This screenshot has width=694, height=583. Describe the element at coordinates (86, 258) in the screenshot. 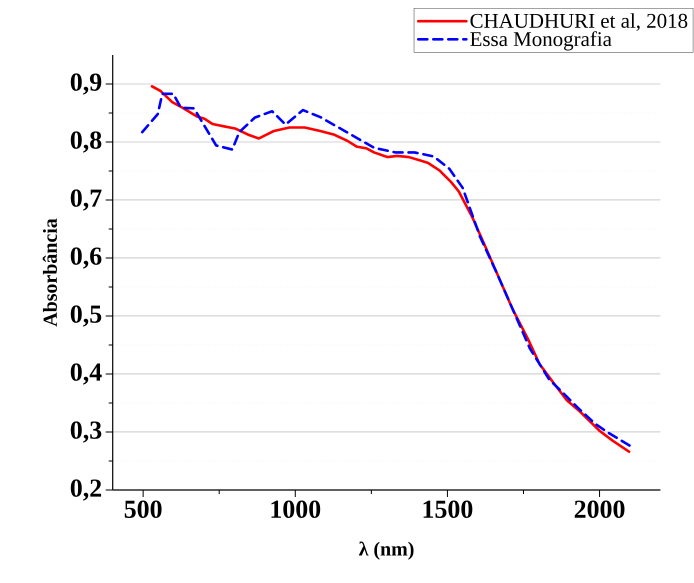

I see `y-tick-label: 0,6` at that location.